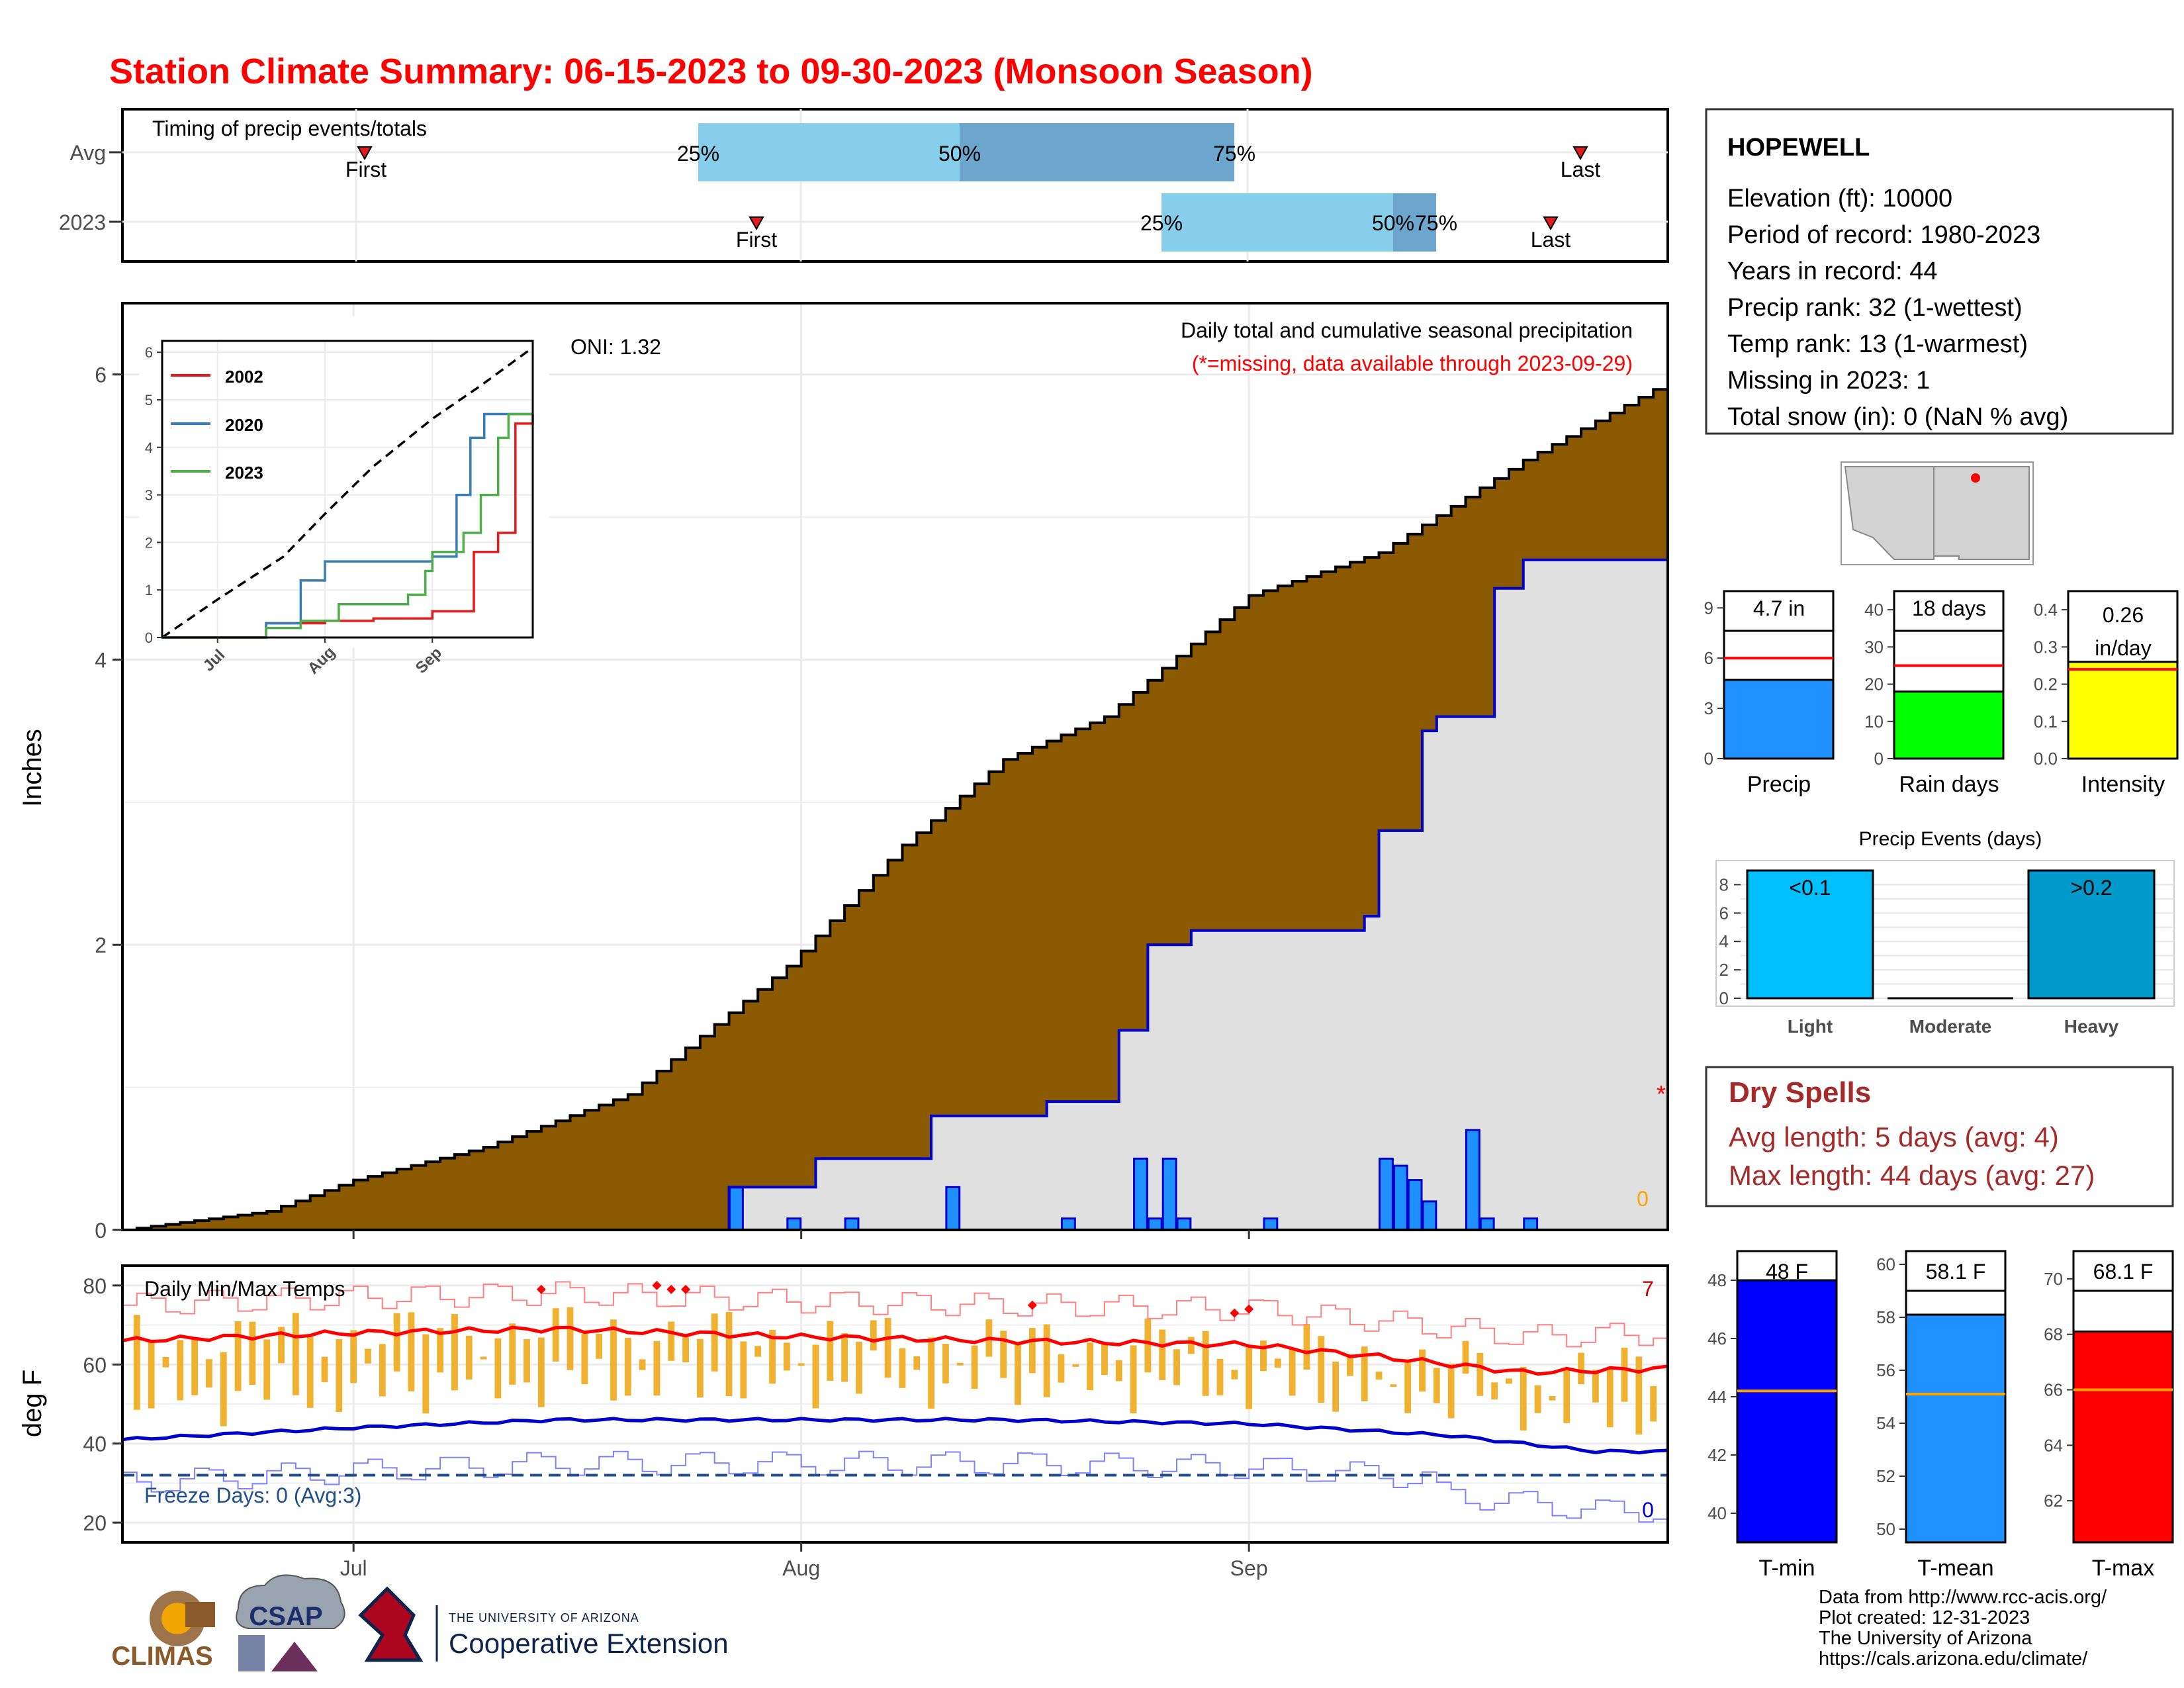 Image resolution: width=2184 pixels, height=1688 pixels. Describe the element at coordinates (801, 1568) in the screenshot. I see `month-tick-label: Aug` at that location.